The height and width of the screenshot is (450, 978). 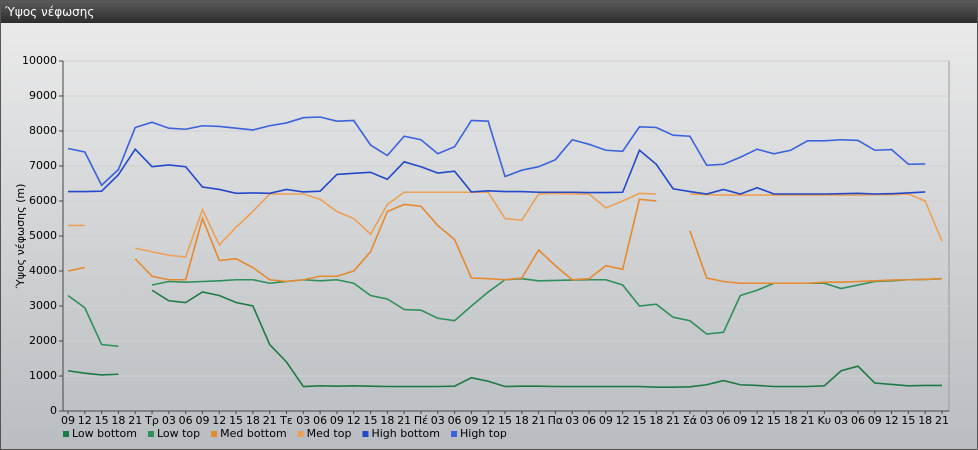 What do you see at coordinates (253, 433) in the screenshot?
I see `legend-label: Med bottom` at bounding box center [253, 433].